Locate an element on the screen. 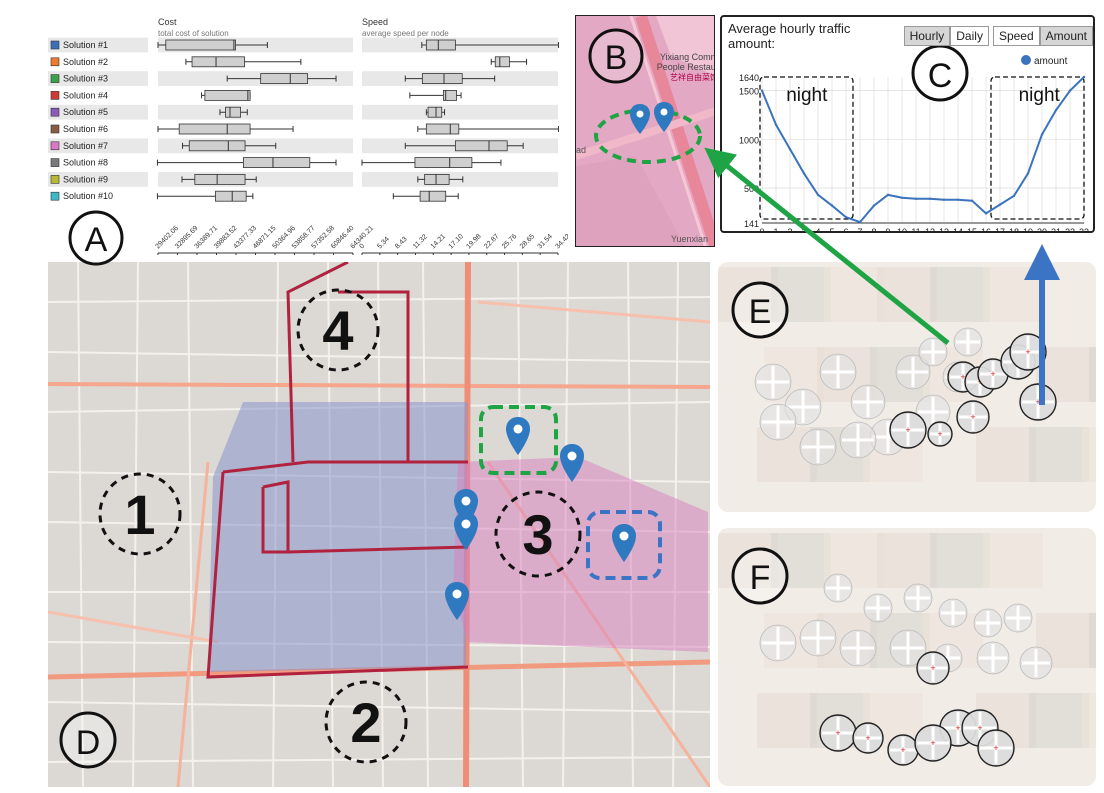 This screenshot has height=793, width=1104. solution-row: Solution #8 is located at coordinates (303, 162).